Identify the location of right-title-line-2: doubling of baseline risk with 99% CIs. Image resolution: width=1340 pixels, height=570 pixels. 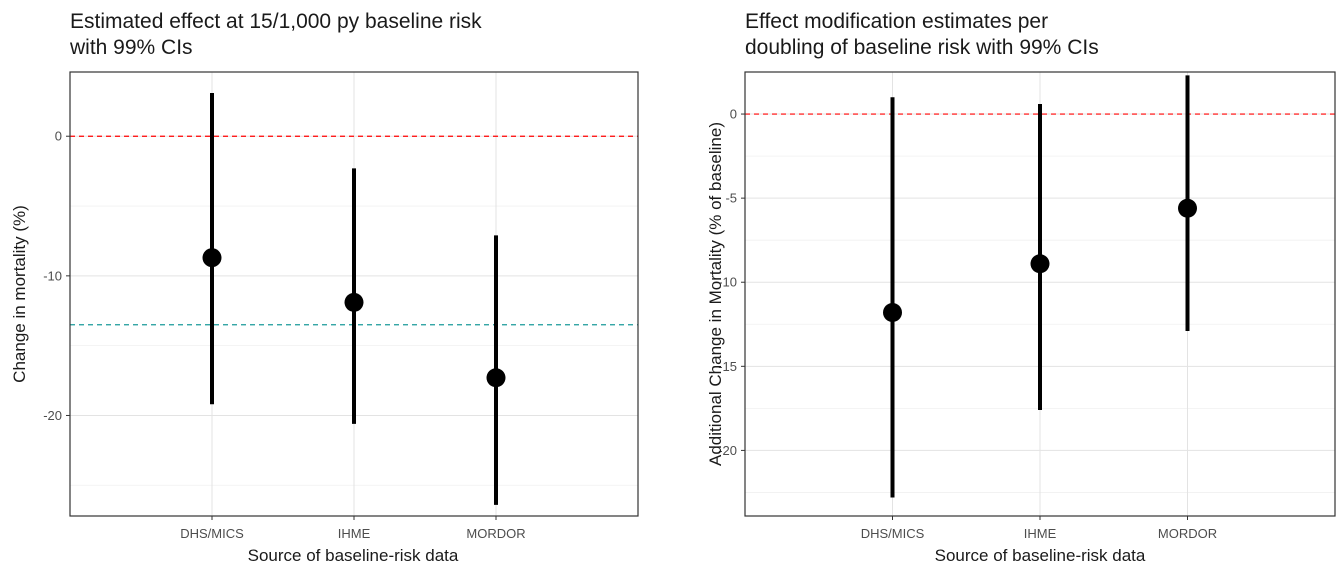
(922, 47).